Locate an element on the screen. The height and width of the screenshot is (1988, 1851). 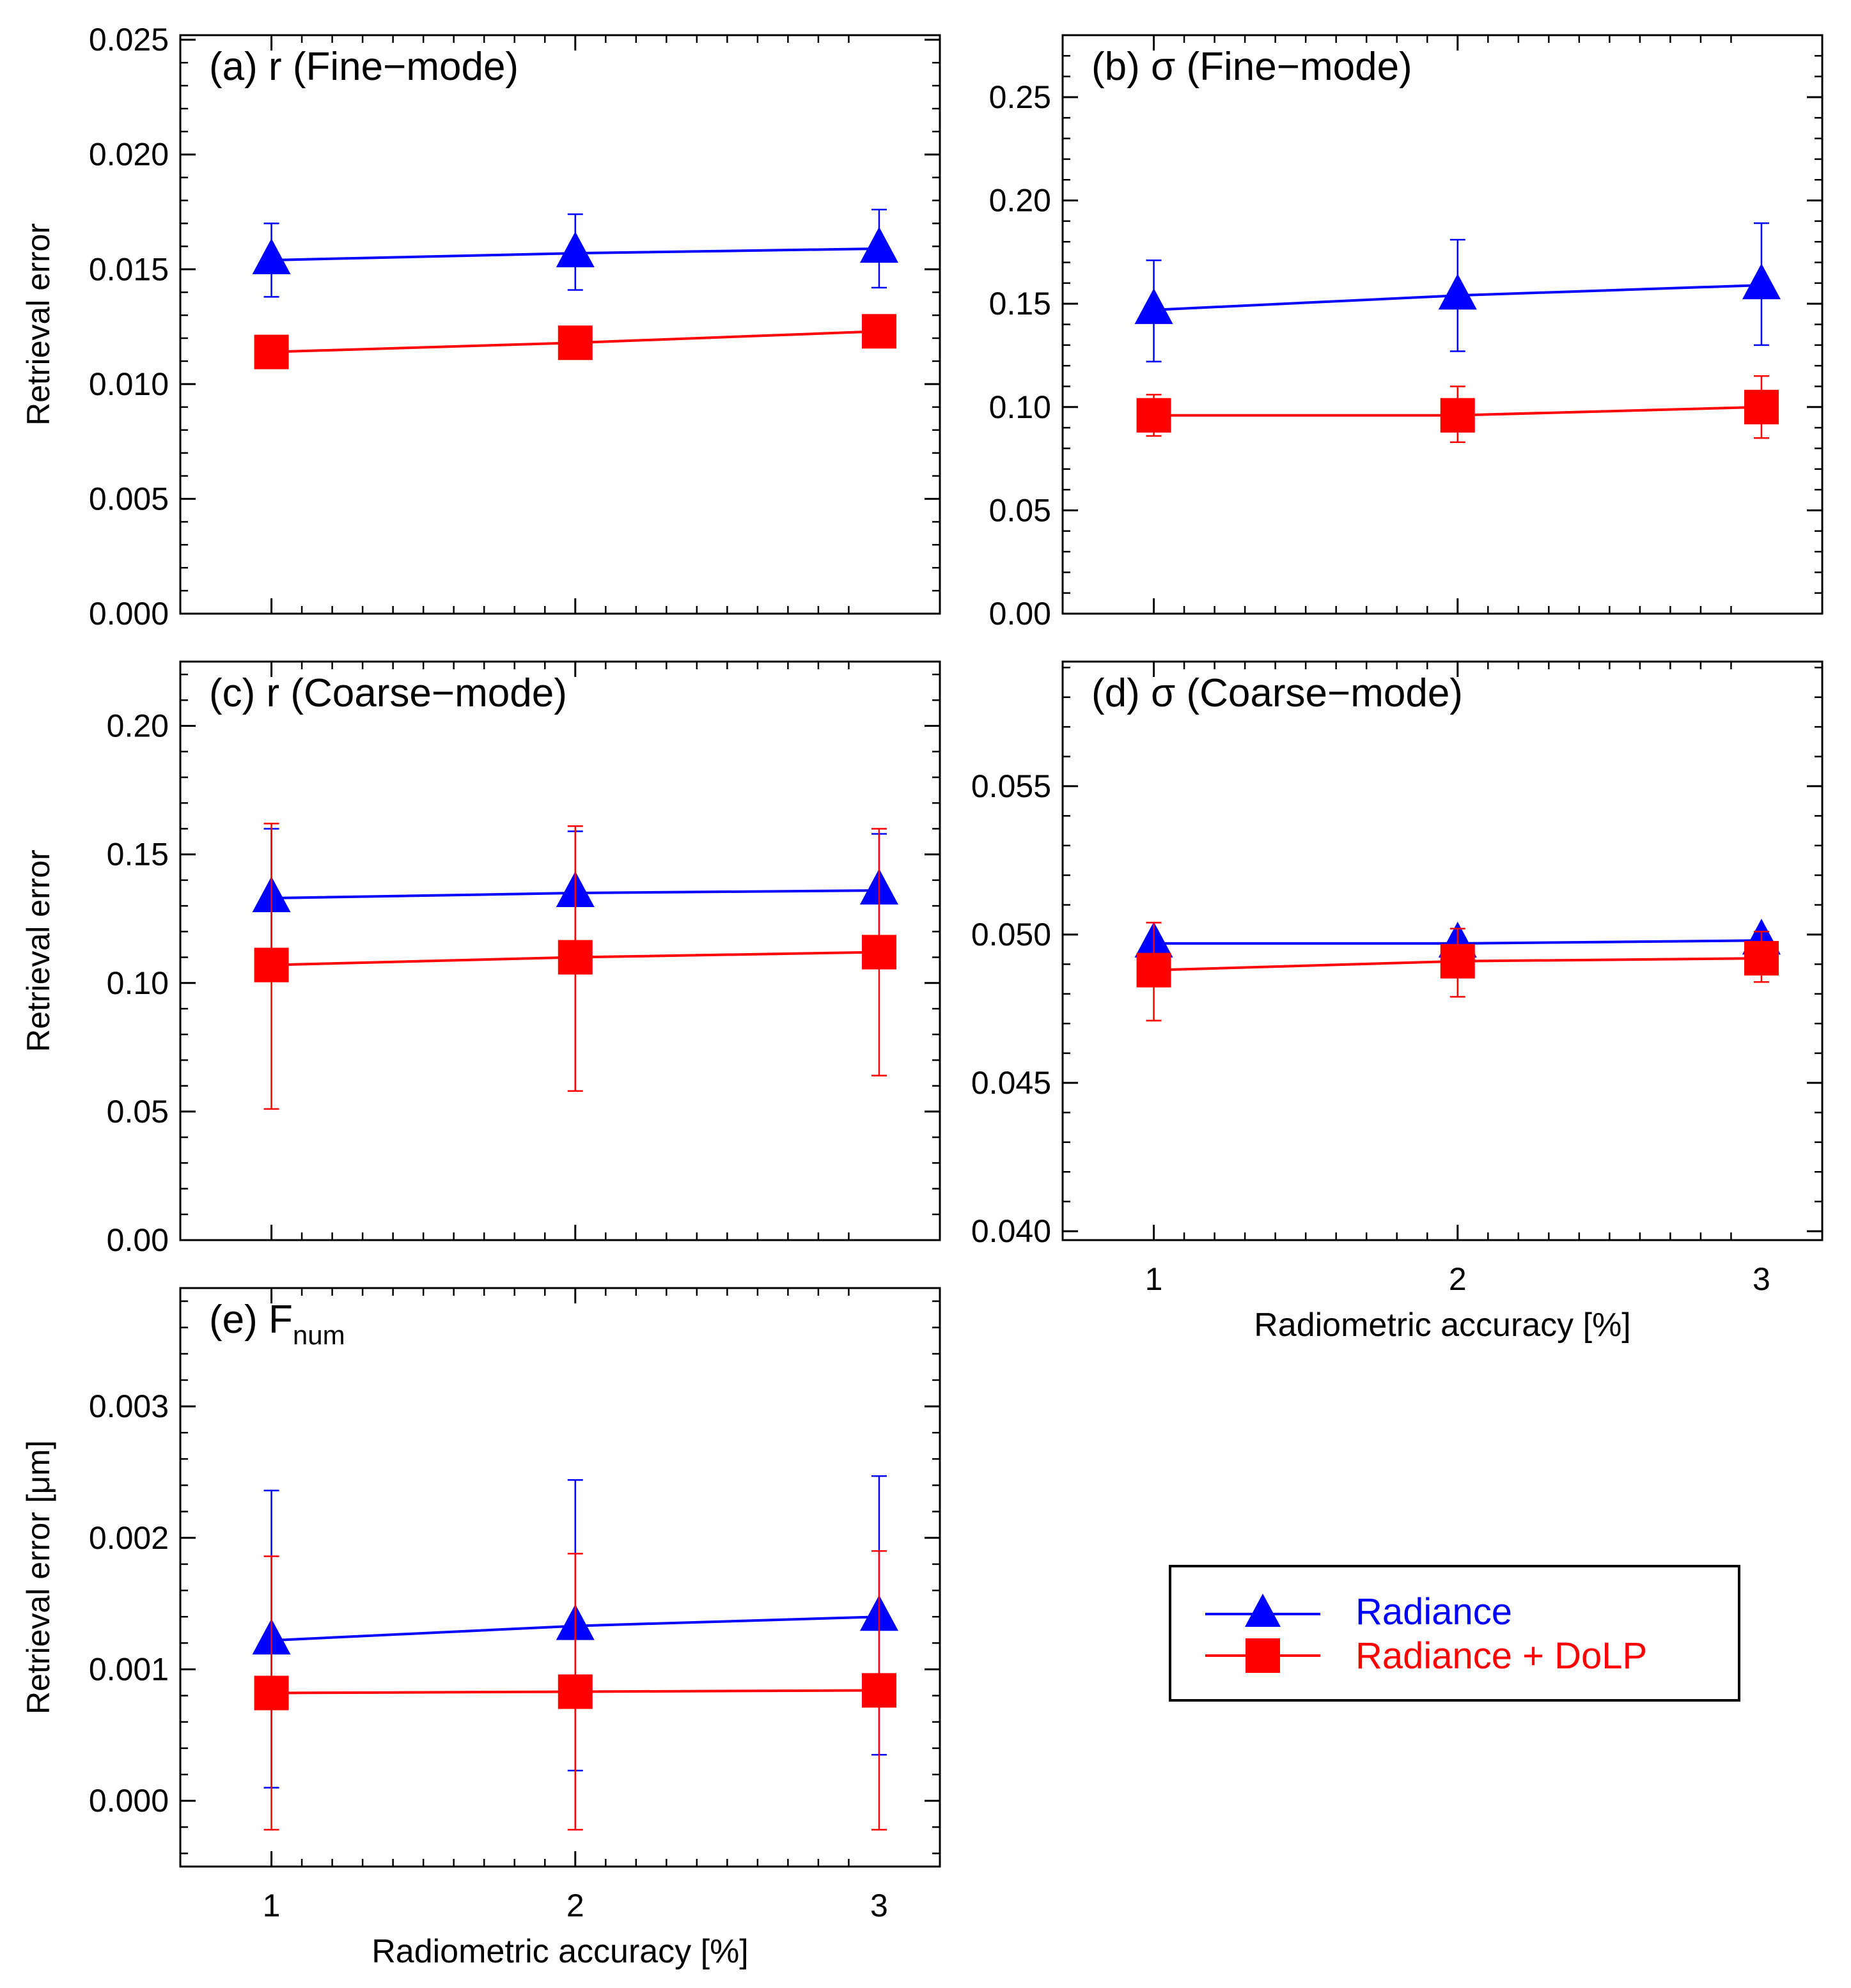
panel-title: (e) Fnum is located at coordinates (277, 1324).